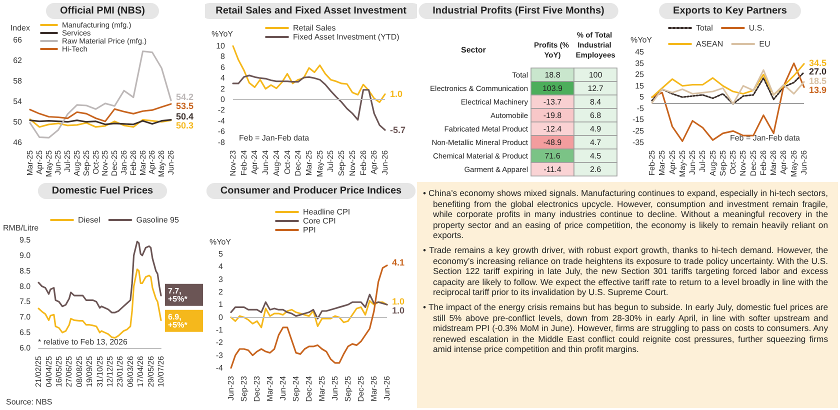 This screenshot has width=840, height=410. What do you see at coordinates (274, 138) in the screenshot?
I see `annotation: Feb = Jan-Feb data` at bounding box center [274, 138].